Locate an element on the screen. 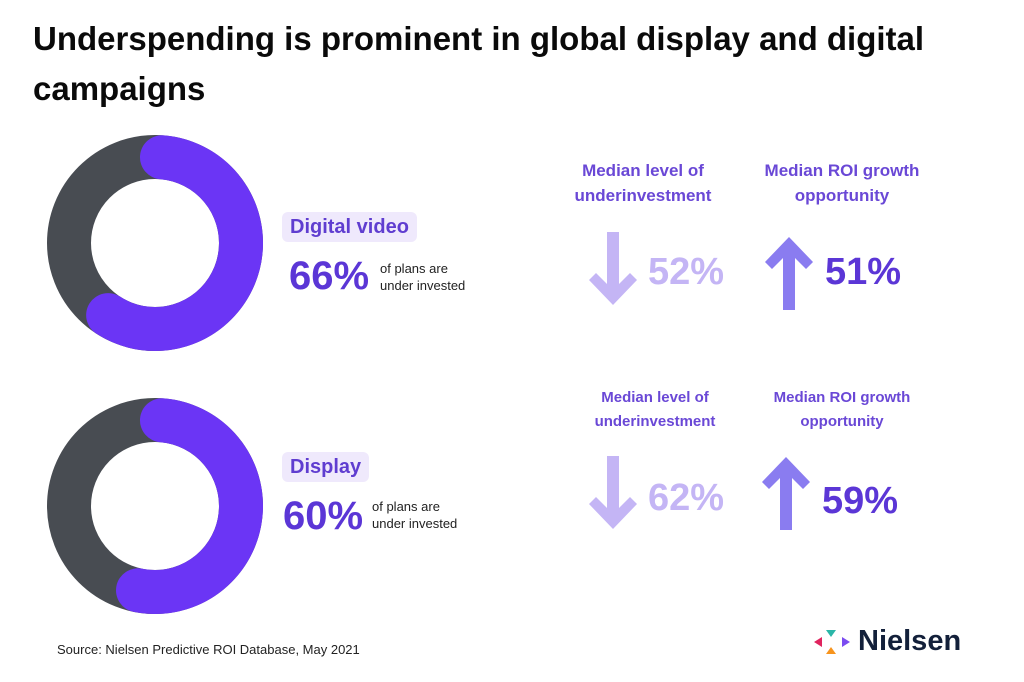  channel-label: Display is located at coordinates (326, 467).